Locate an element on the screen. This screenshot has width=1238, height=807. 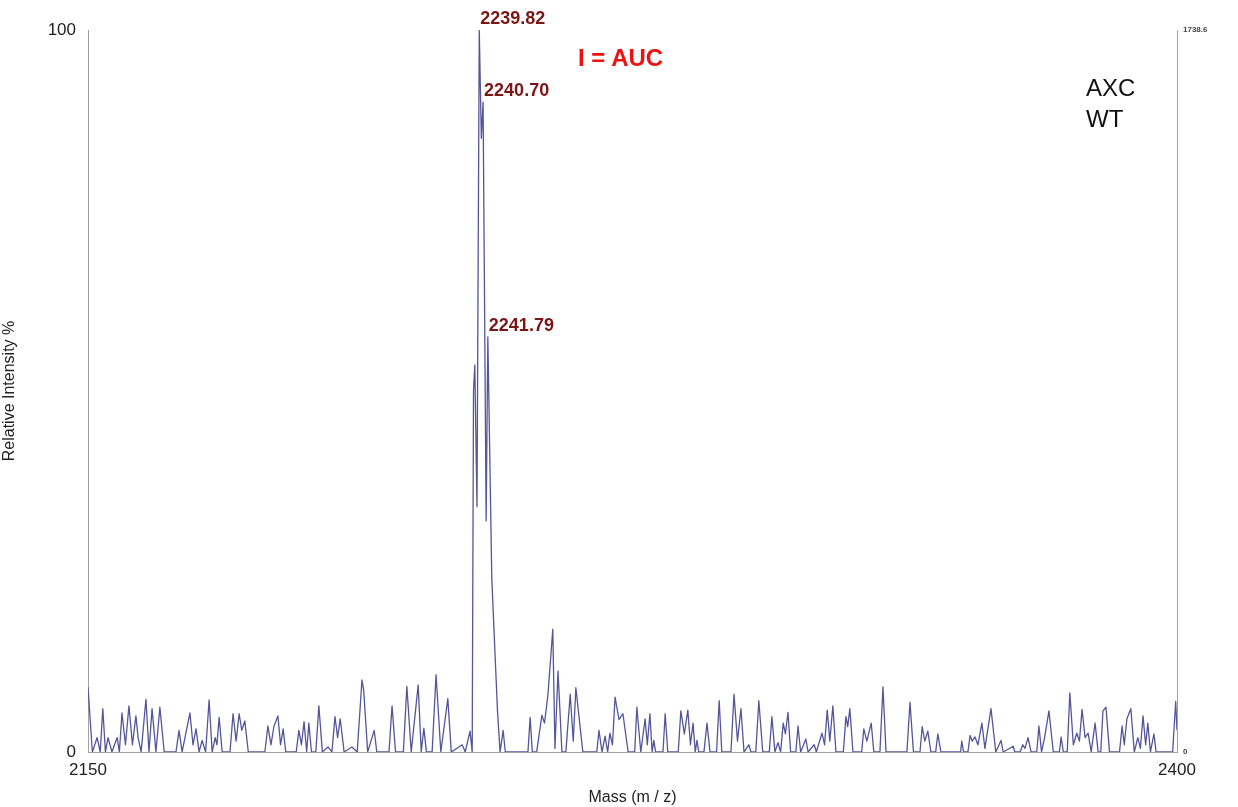
x-tick-label: 2150 is located at coordinates (88, 769).